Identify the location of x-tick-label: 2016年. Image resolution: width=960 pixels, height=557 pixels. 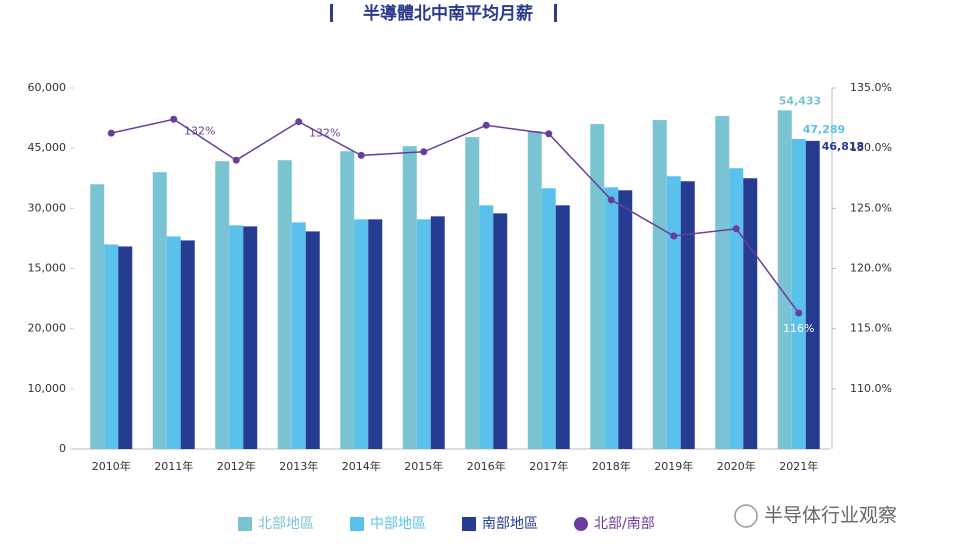
(486, 466).